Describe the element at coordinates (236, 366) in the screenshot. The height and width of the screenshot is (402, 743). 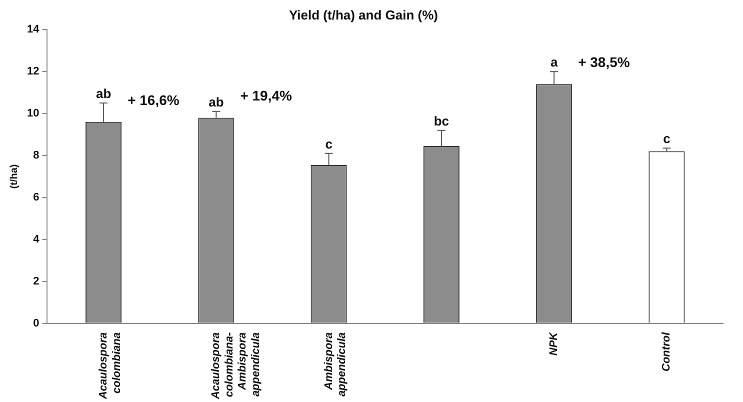
I see `x-tick-label: Acaulospora colombiana-Ambispora appendicula` at that location.